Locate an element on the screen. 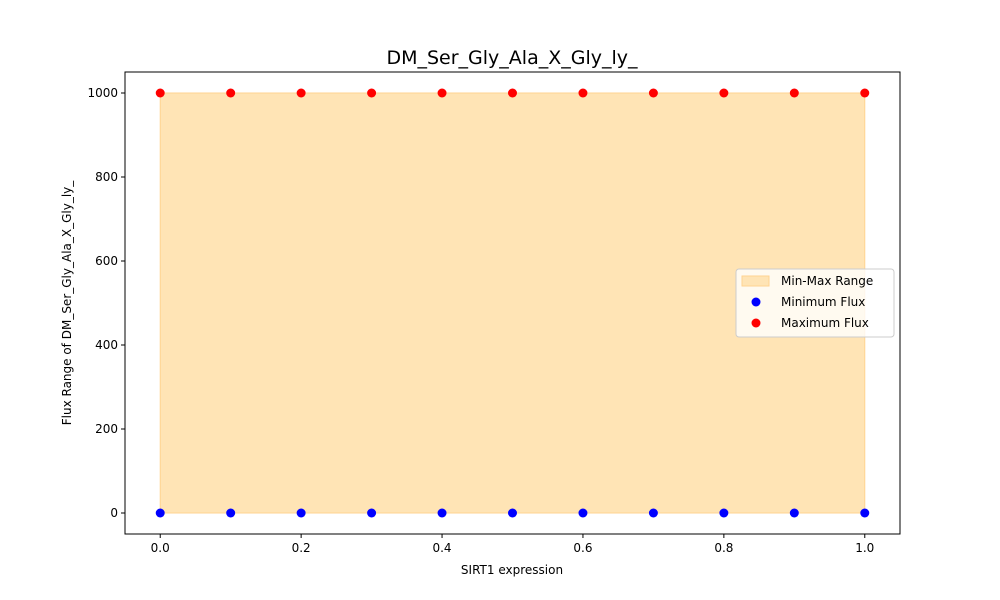 The height and width of the screenshot is (600, 1000). chart-title: DM_Ser_Gly_Ala_X_Gly_ly_ is located at coordinates (512, 58).